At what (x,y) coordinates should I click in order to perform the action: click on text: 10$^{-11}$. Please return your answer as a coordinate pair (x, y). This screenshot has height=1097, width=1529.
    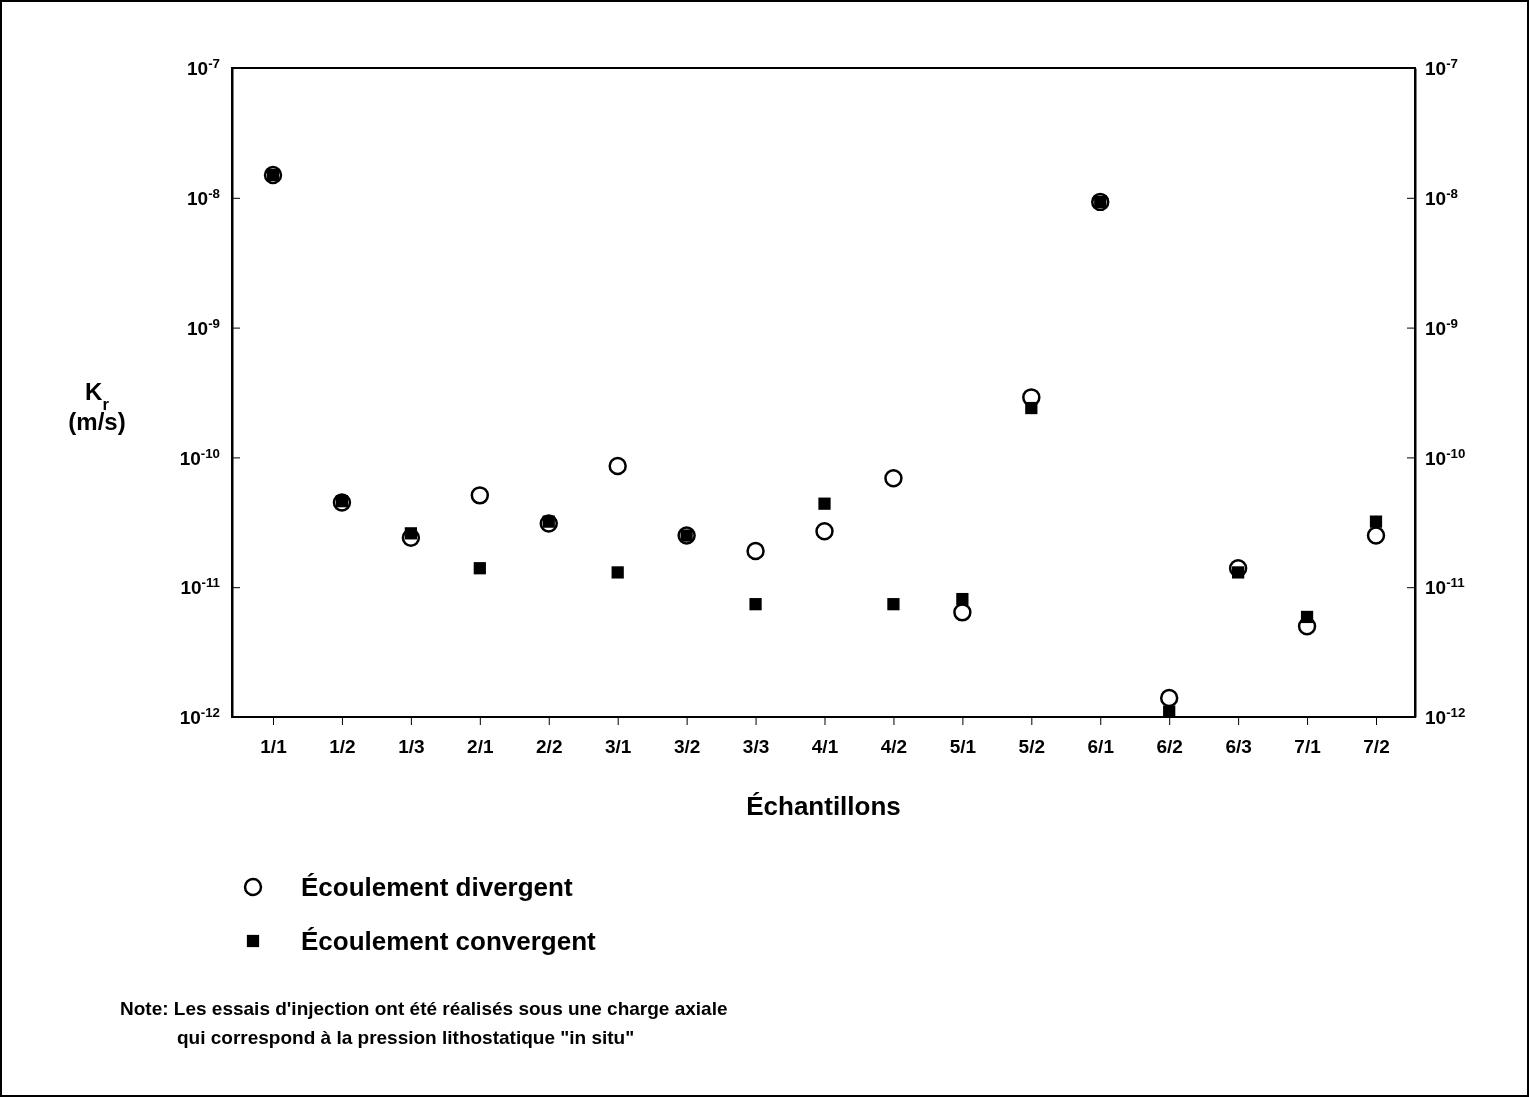
    Looking at the image, I should click on (200, 586).